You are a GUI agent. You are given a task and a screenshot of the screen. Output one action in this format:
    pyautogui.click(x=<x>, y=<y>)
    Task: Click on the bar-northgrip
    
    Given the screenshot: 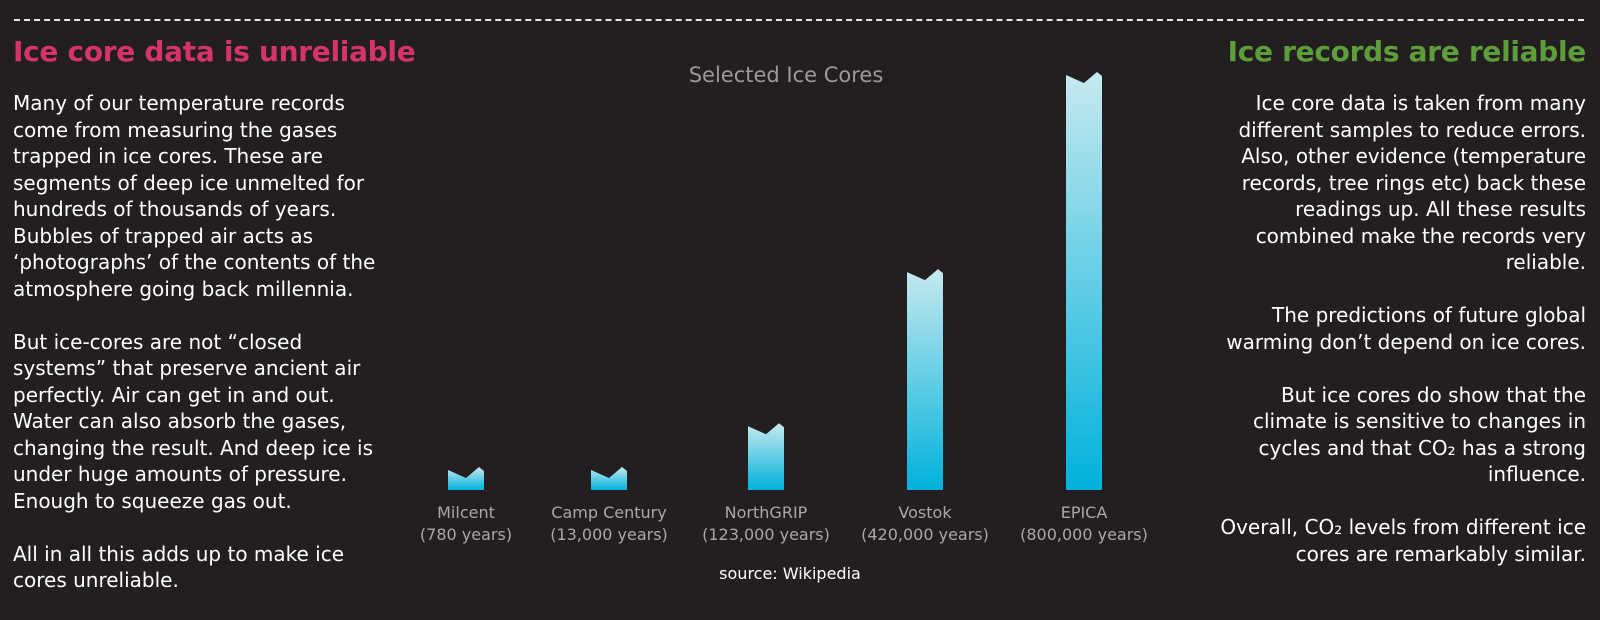 What is the action you would take?
    pyautogui.click(x=766, y=456)
    